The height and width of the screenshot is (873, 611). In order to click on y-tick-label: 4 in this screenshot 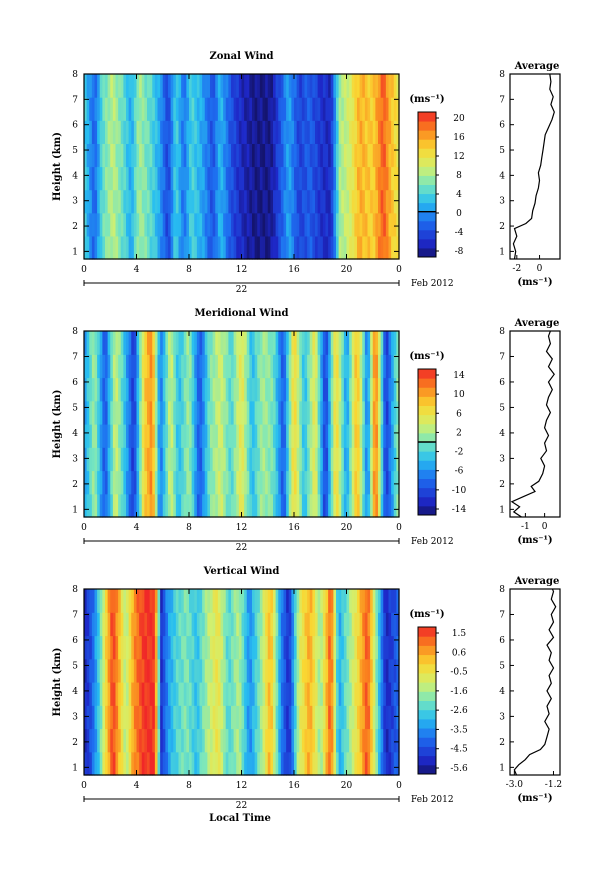, I will do `click(75, 692)`.